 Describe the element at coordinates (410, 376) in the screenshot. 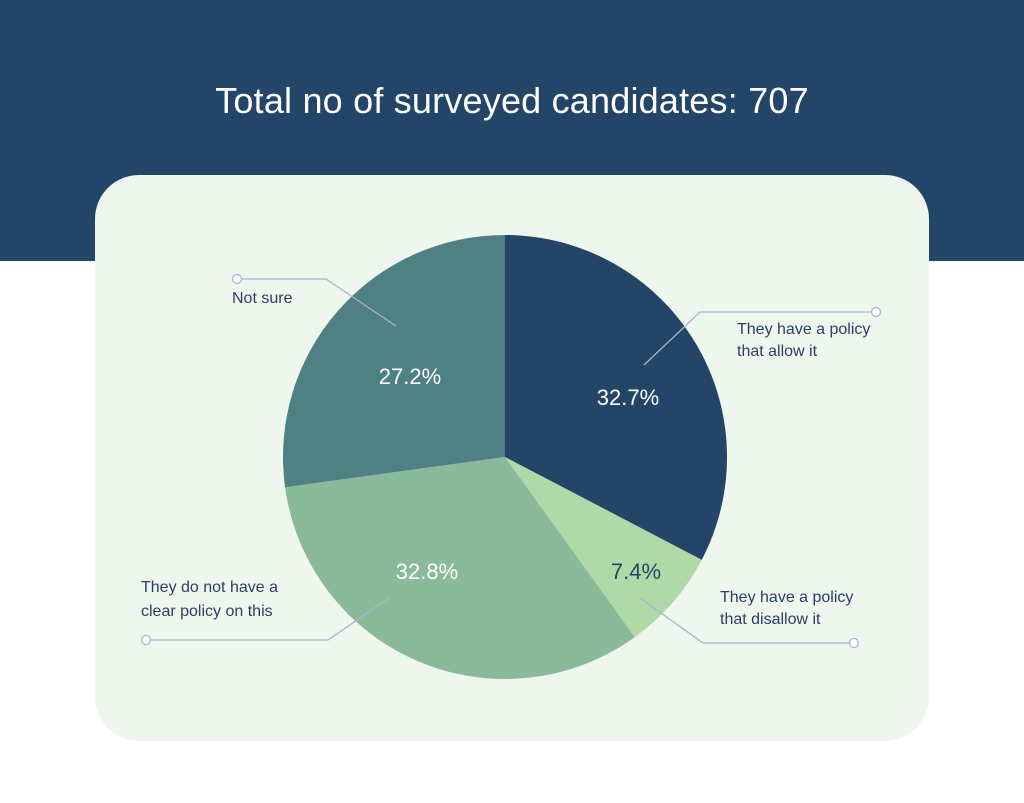

I see `data-label-not-sure: 27.2%` at that location.